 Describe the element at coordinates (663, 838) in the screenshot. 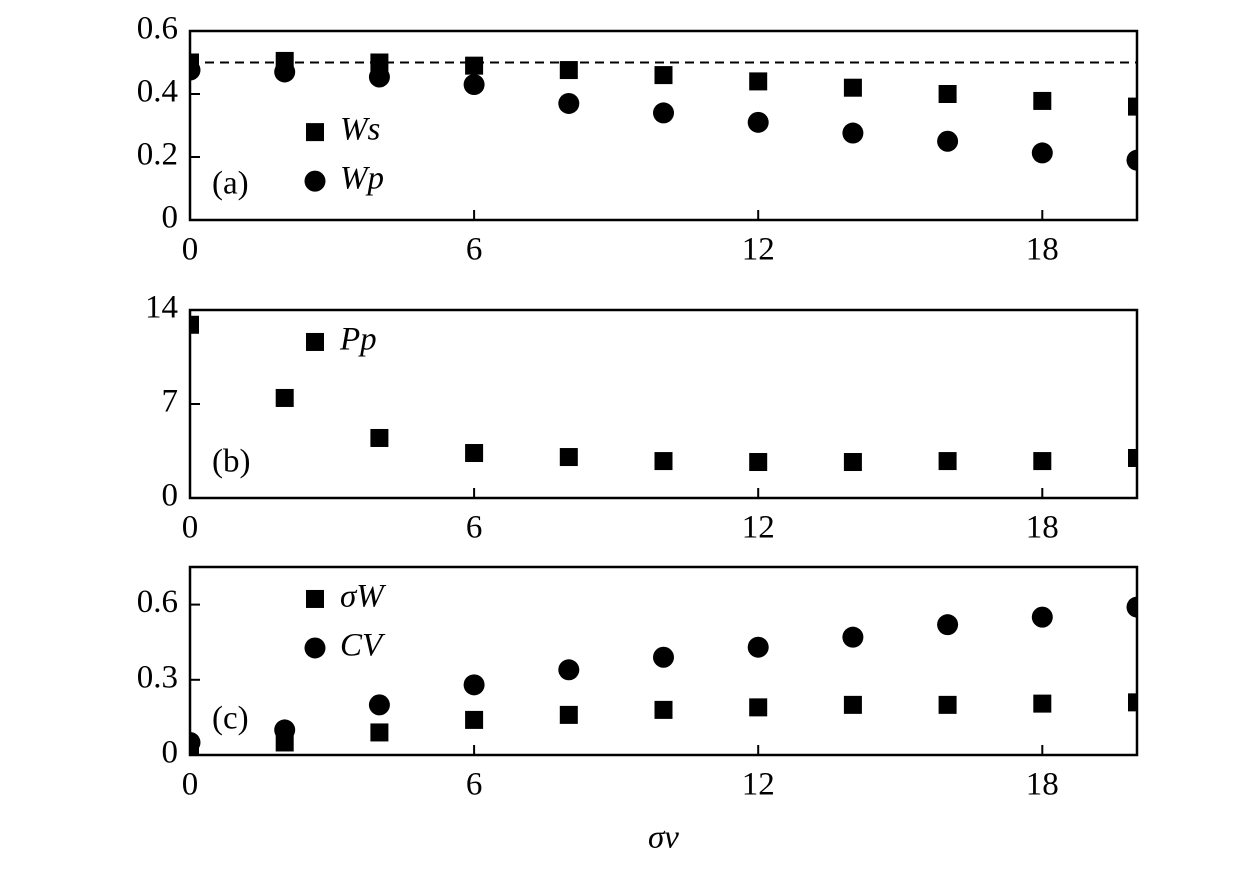

I see `x-axis-label: σν` at that location.